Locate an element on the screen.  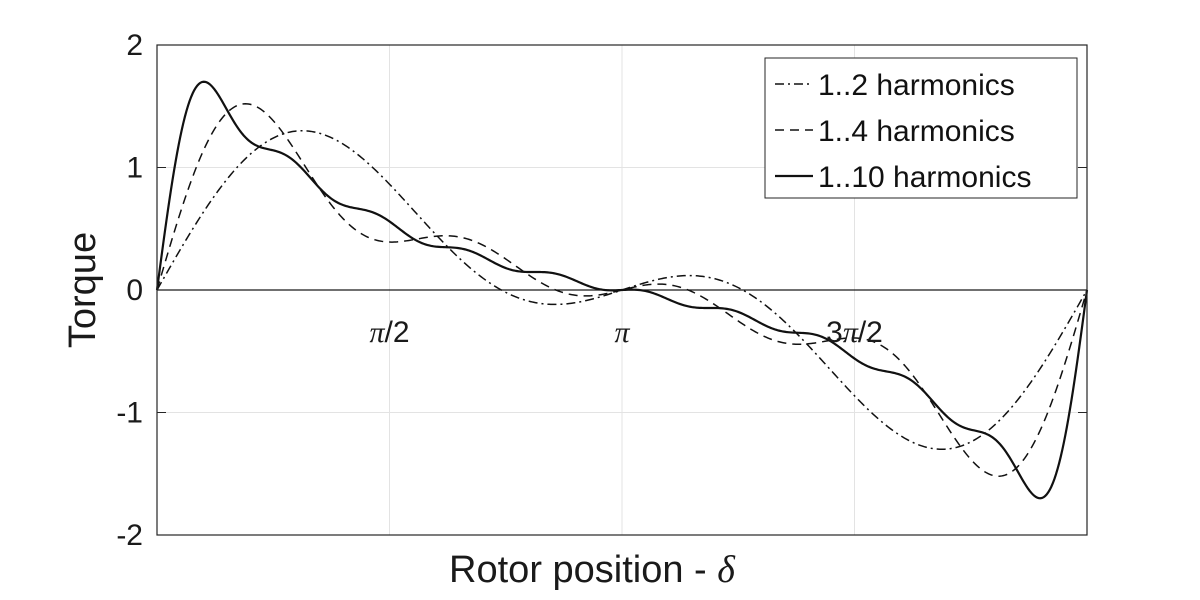
y-axis-label: Torque is located at coordinates (83, 290).